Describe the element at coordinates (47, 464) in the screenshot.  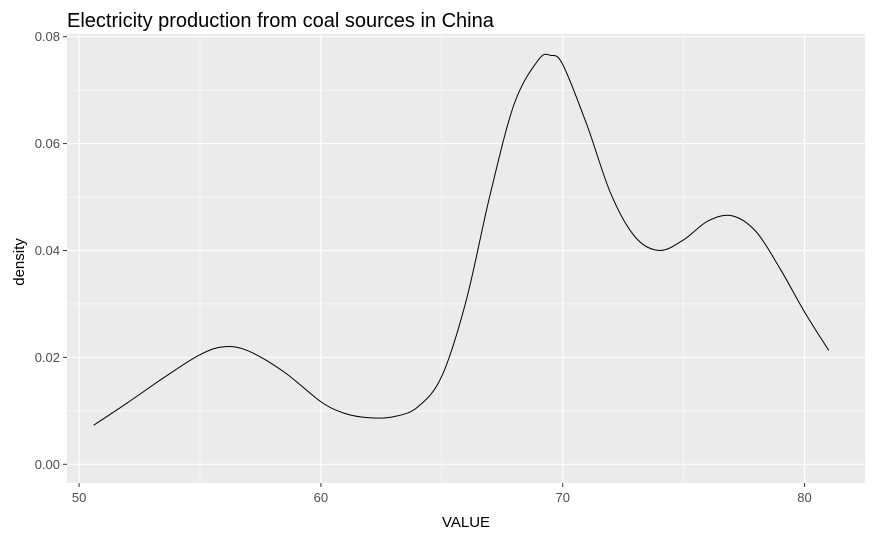
I see `y-tick-label-0: 0.00` at that location.